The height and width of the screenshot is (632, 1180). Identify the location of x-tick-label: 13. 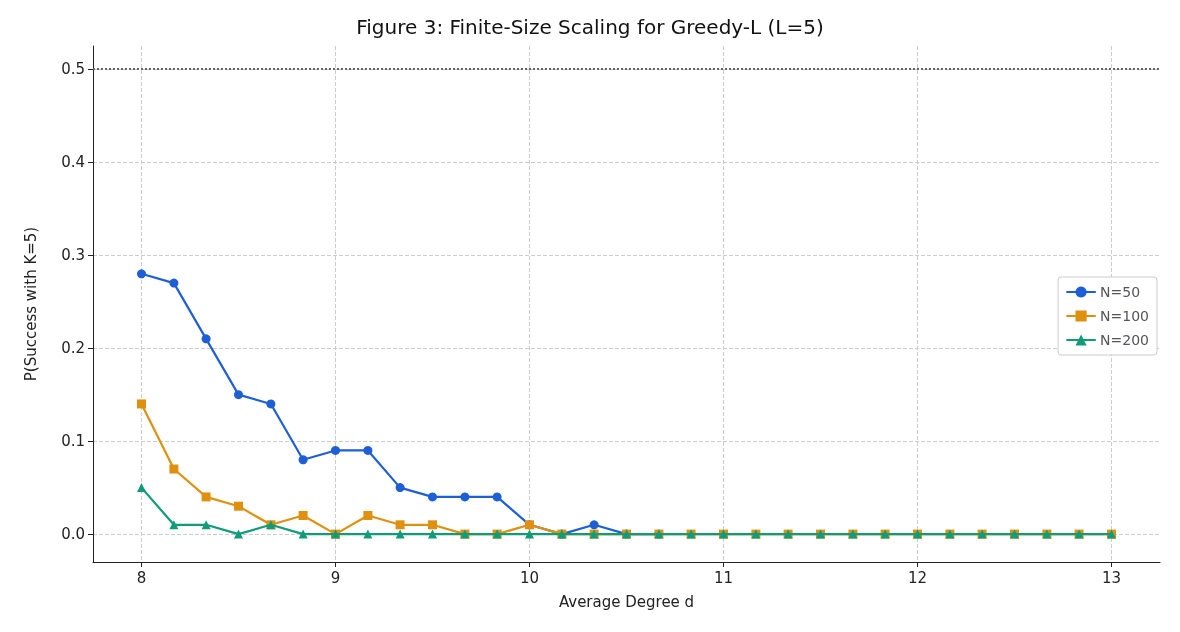
(1111, 577).